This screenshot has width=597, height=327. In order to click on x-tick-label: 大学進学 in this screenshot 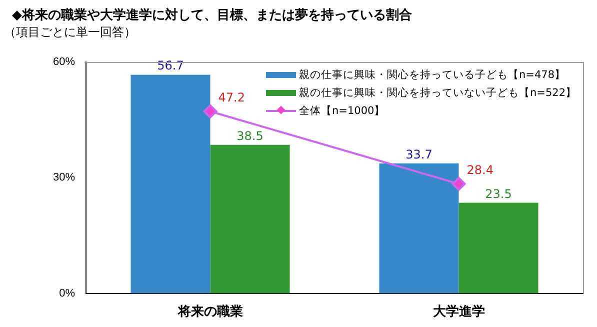, I will do `click(458, 312)`.